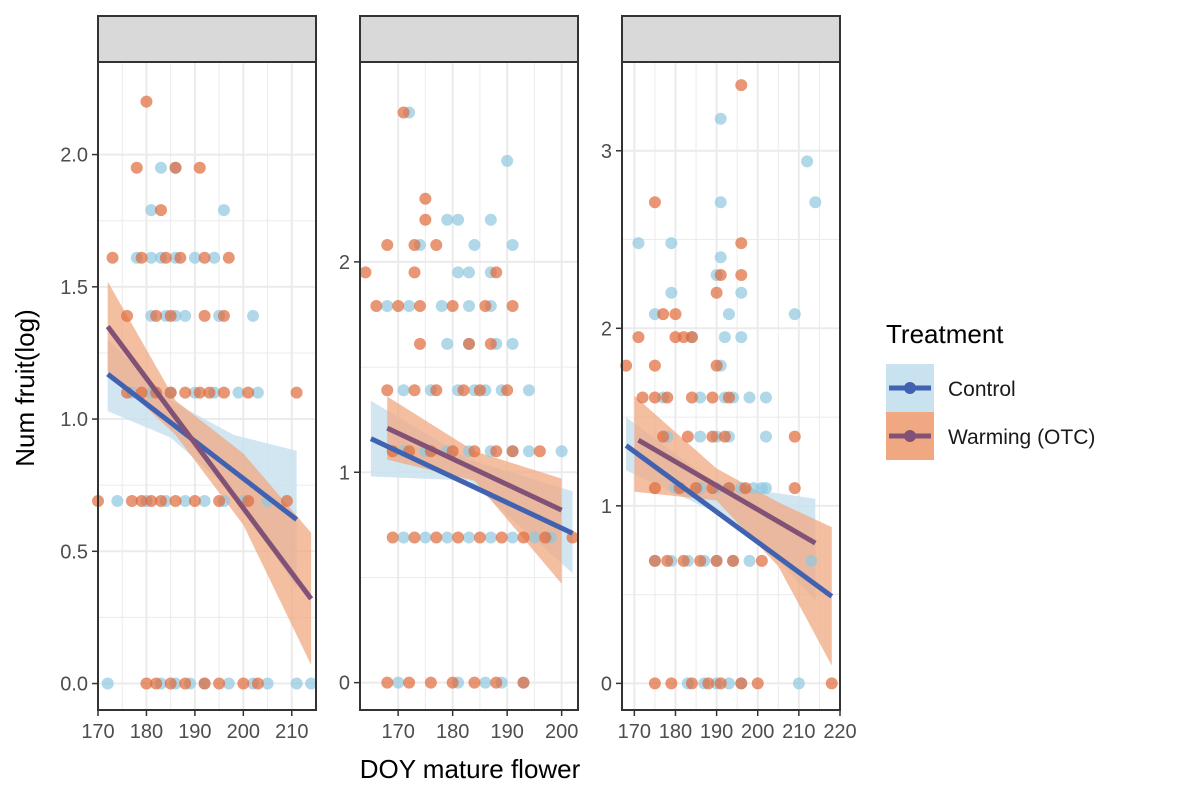  What do you see at coordinates (1021, 437) in the screenshot?
I see `legend-label: Warming (OTC)` at bounding box center [1021, 437].